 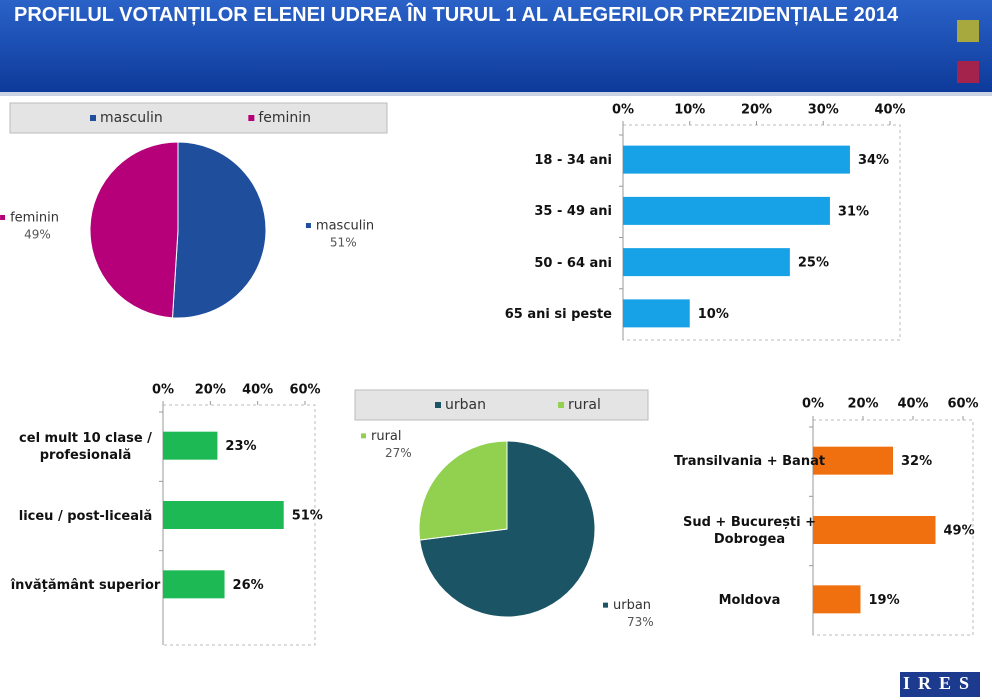 What do you see at coordinates (749, 531) in the screenshot?
I see `category-label: Sud + București + Dobrogea` at bounding box center [749, 531].